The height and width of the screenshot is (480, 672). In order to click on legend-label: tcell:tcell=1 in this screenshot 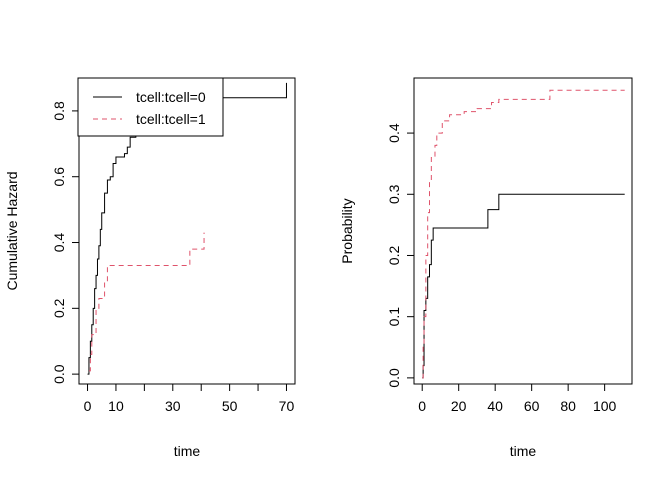, I will do `click(171, 119)`.